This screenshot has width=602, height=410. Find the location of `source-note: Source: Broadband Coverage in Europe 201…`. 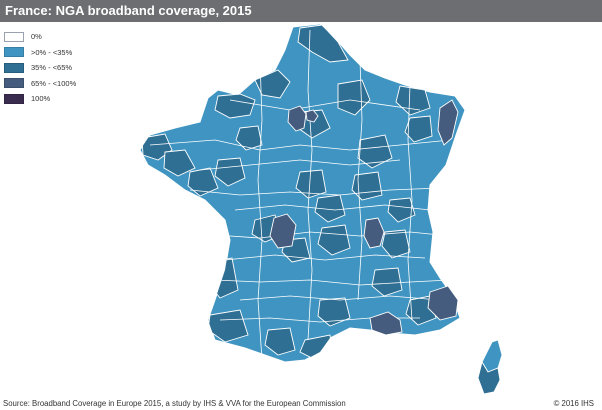

source-note: Source: Broadband Coverage in Europe 201… is located at coordinates (174, 403).